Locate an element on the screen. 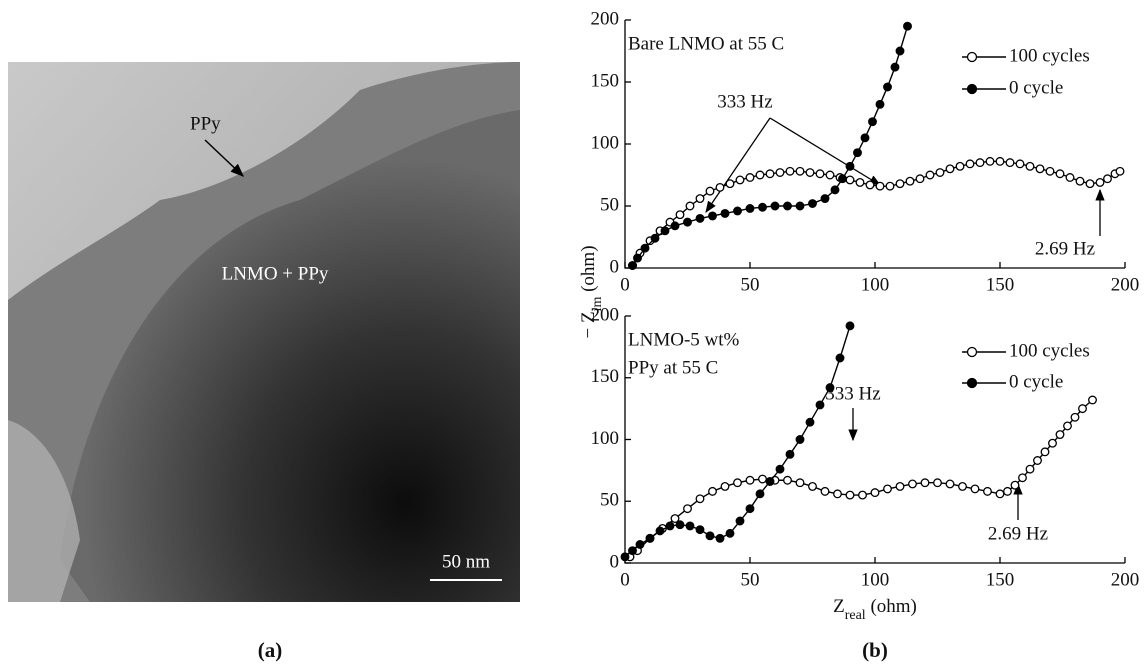  axis-label: − Zim (ohm) is located at coordinates (591, 291).